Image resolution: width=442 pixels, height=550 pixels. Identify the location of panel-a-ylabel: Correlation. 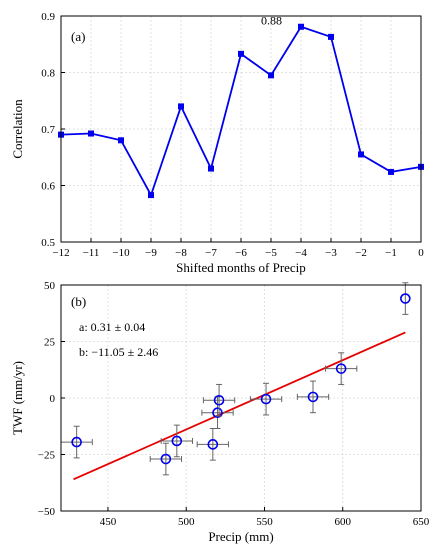
(17, 129).